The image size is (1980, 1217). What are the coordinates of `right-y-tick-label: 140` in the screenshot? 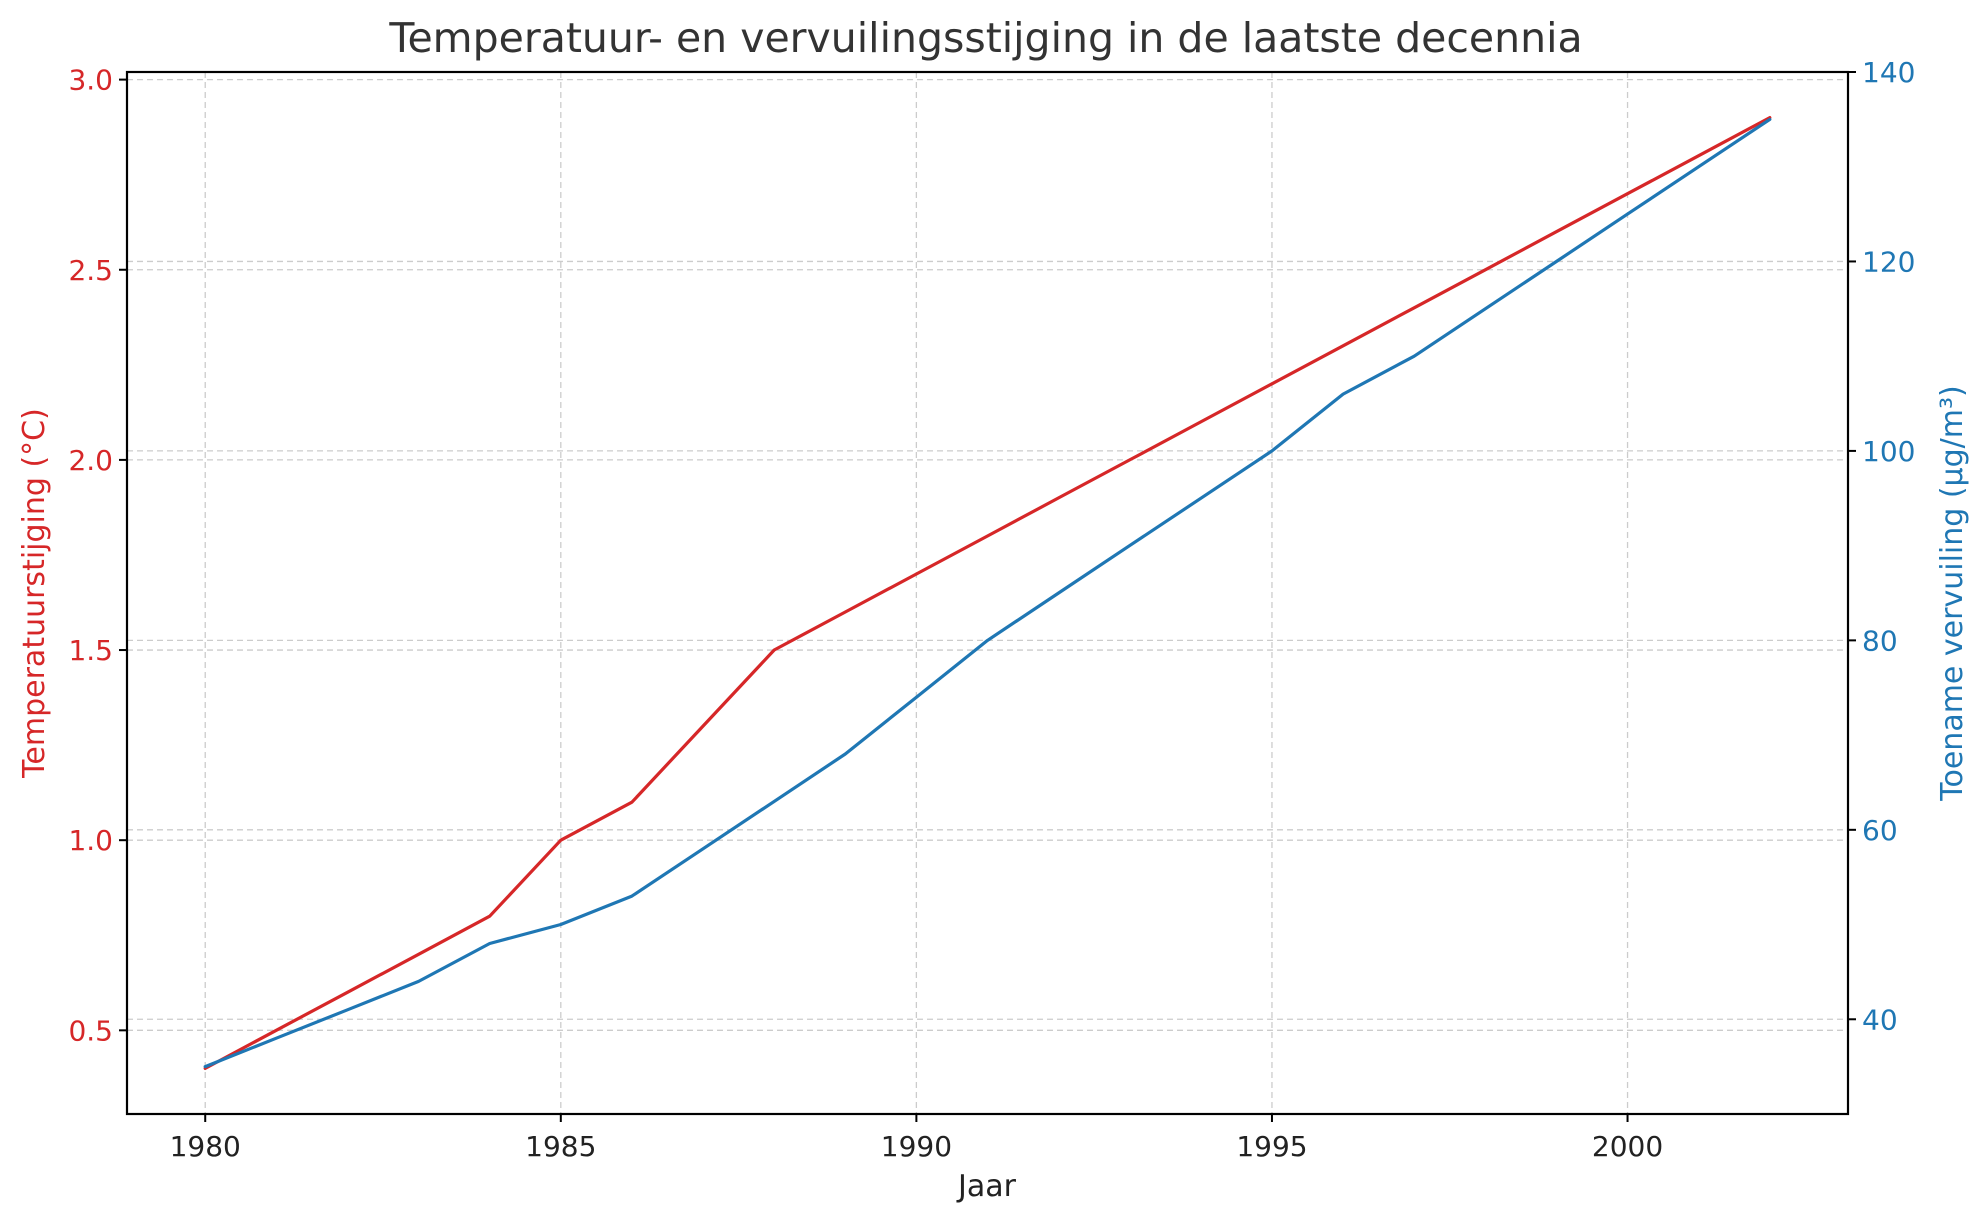 It's located at (1888, 72).